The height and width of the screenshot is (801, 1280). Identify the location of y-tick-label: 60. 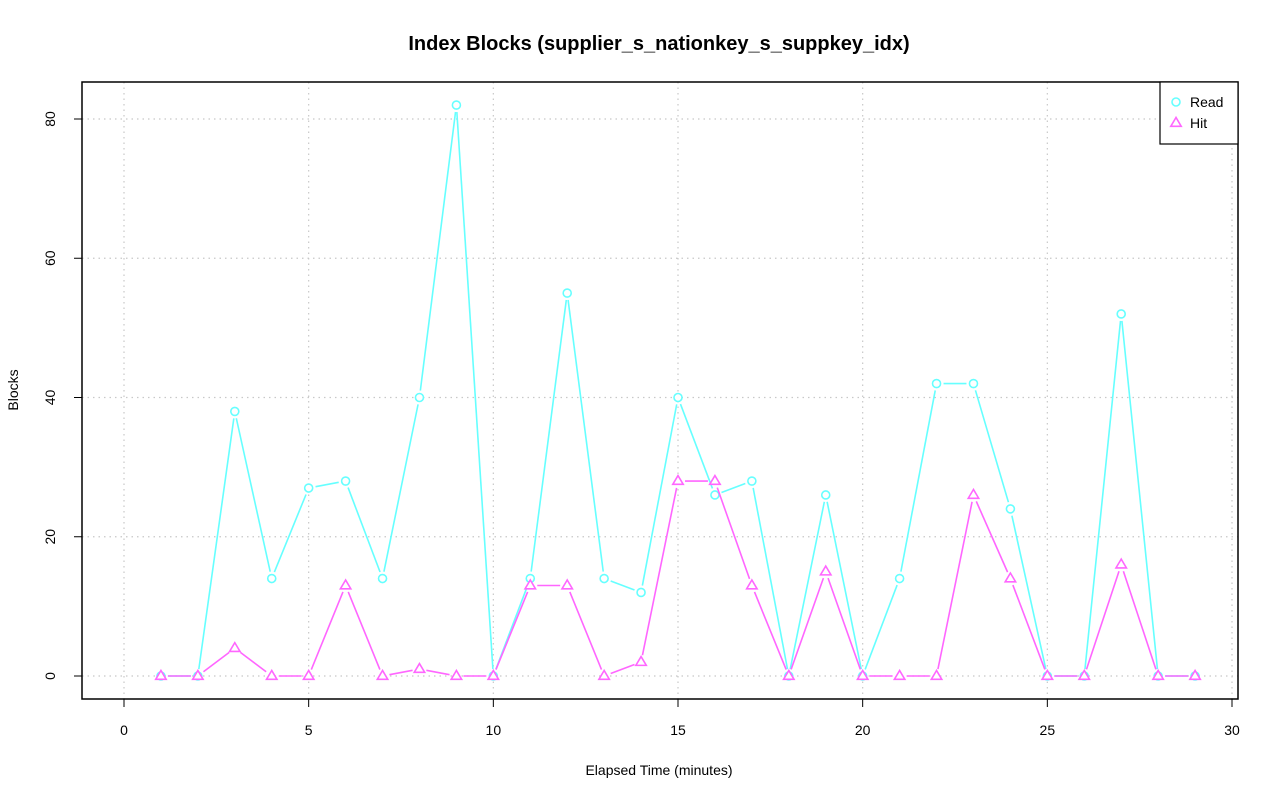
(50, 258).